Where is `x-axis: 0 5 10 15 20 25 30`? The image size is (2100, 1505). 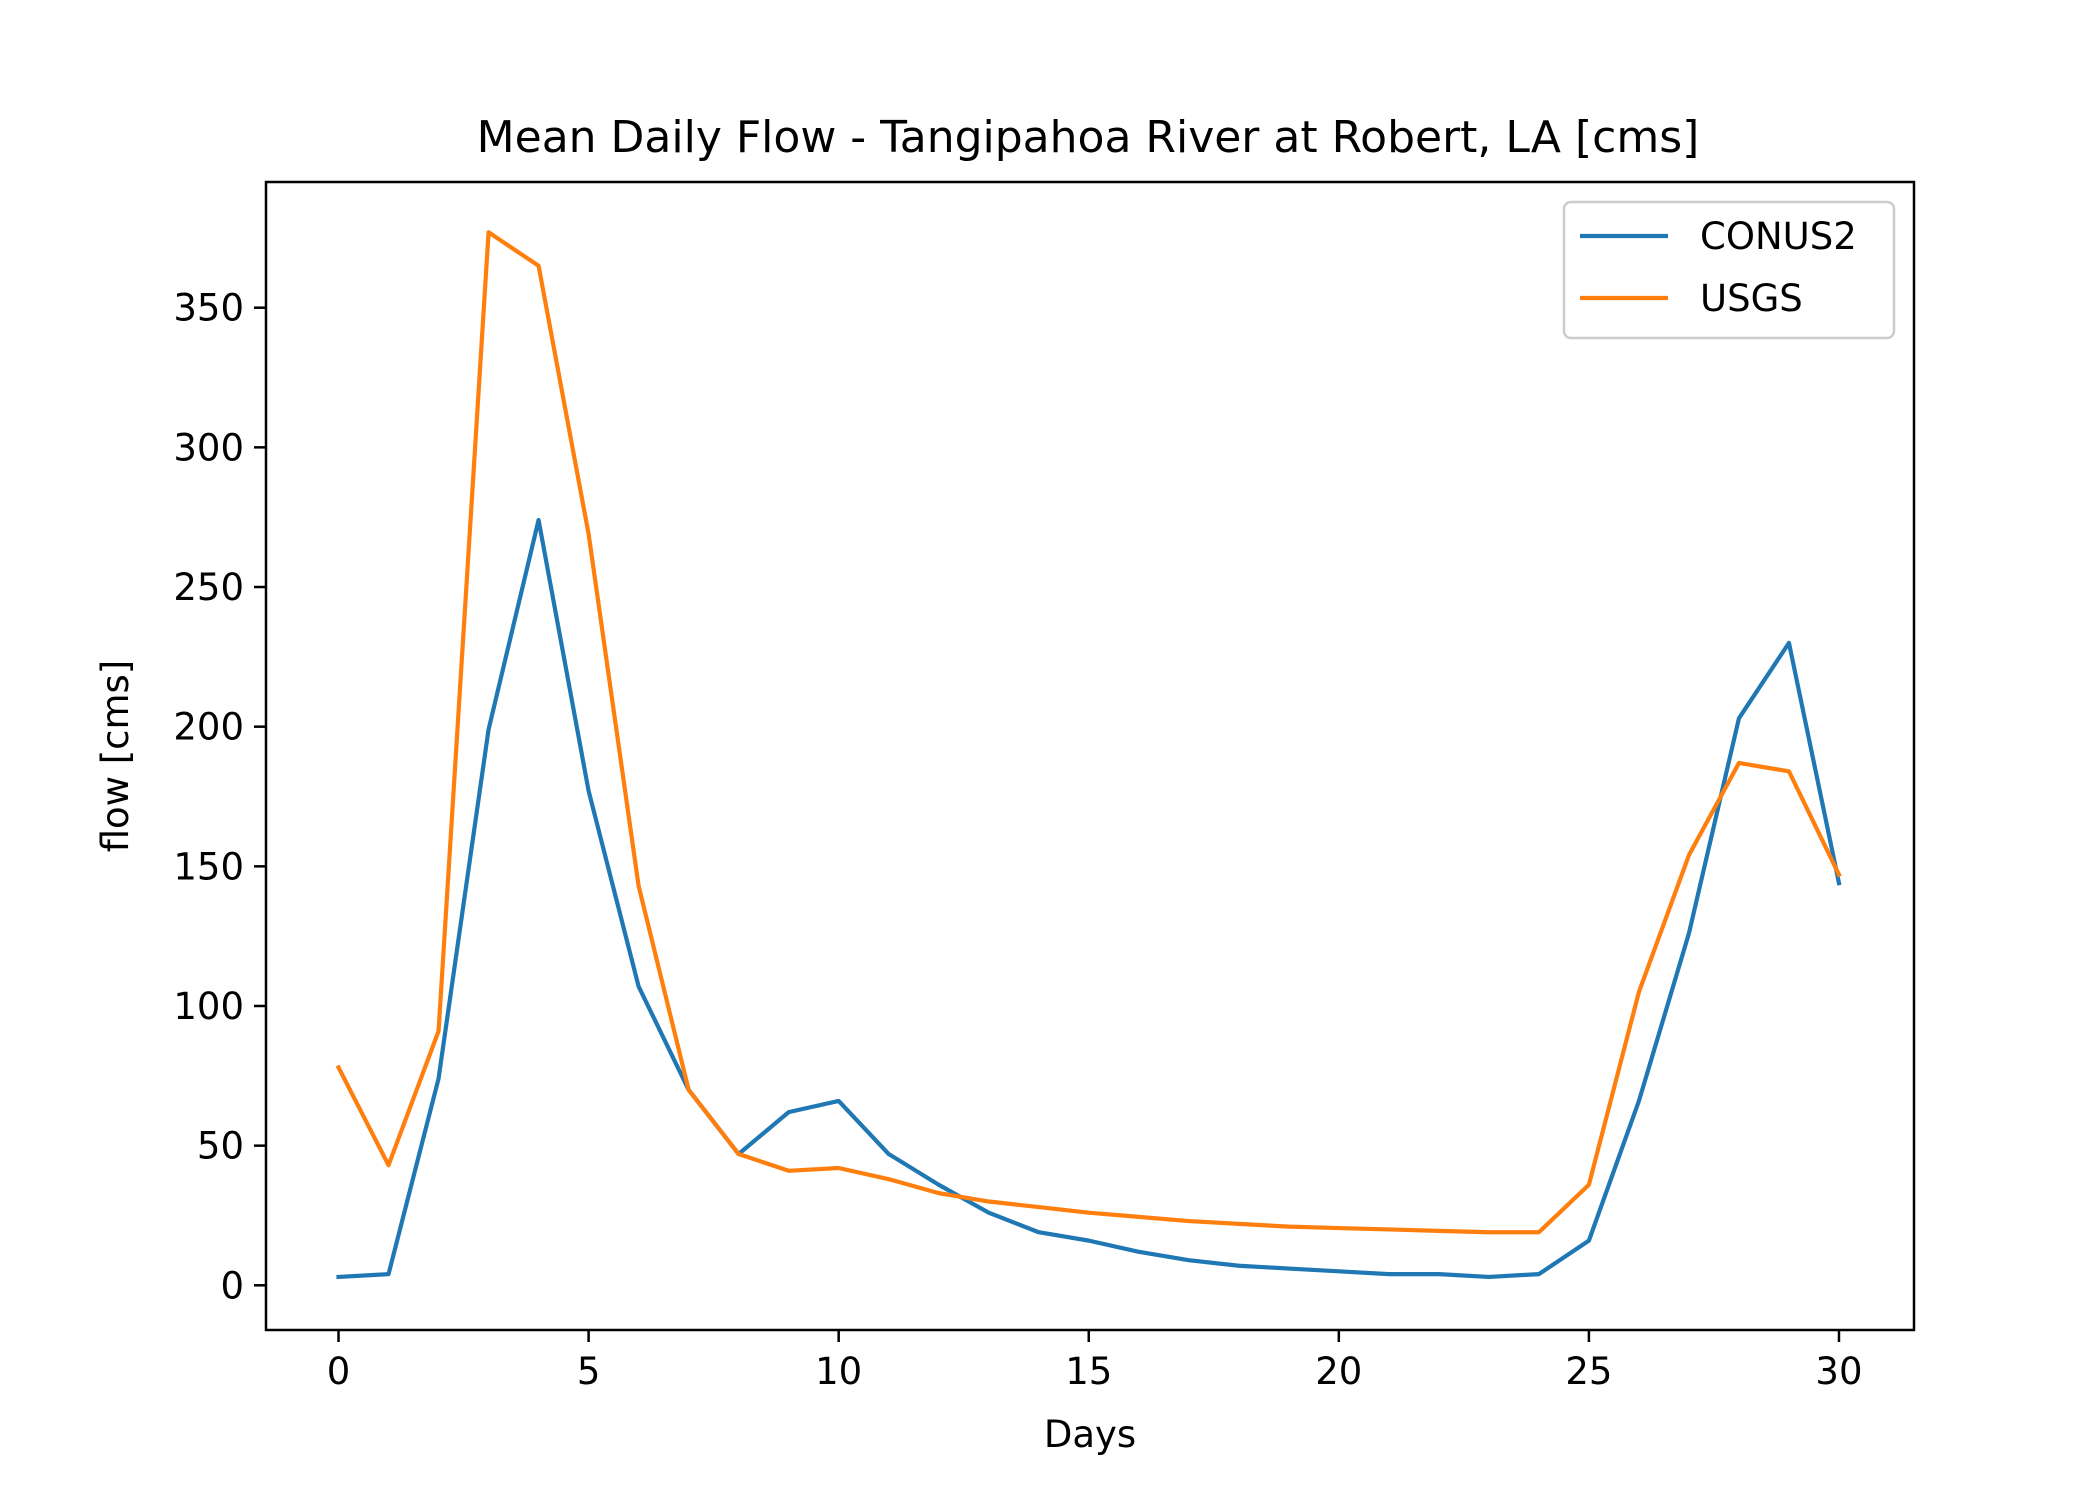 x-axis: 0 5 10 15 20 25 30 is located at coordinates (1095, 1361).